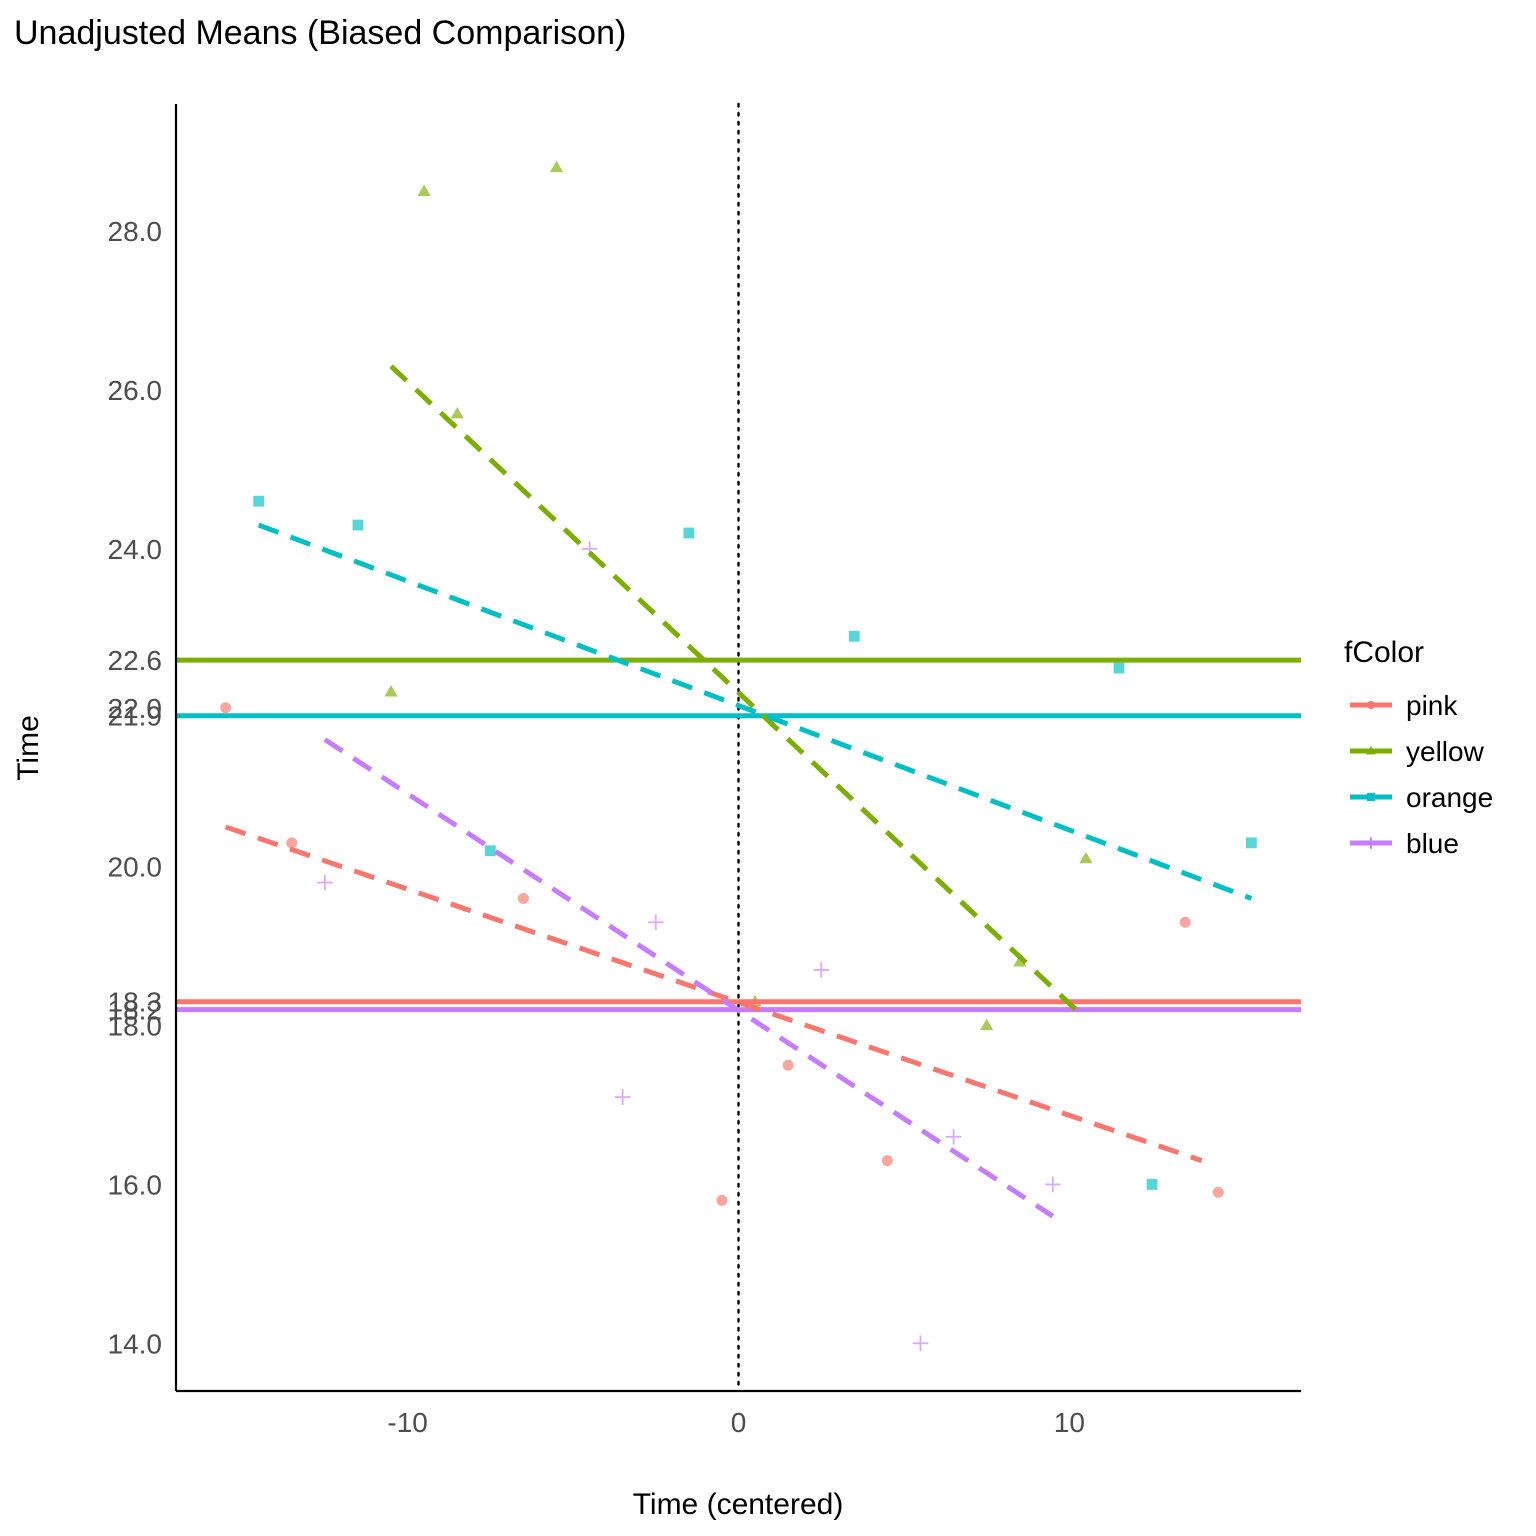 Image resolution: width=1536 pixels, height=1536 pixels. I want to click on chart-title: Unadjusted Means (Biased Comparison), so click(320, 33).